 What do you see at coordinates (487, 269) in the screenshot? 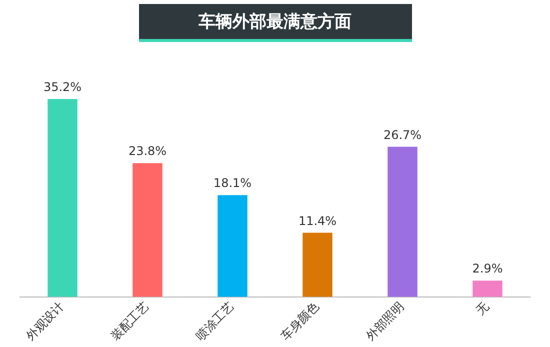
I see `data-label: 2.9%` at bounding box center [487, 269].